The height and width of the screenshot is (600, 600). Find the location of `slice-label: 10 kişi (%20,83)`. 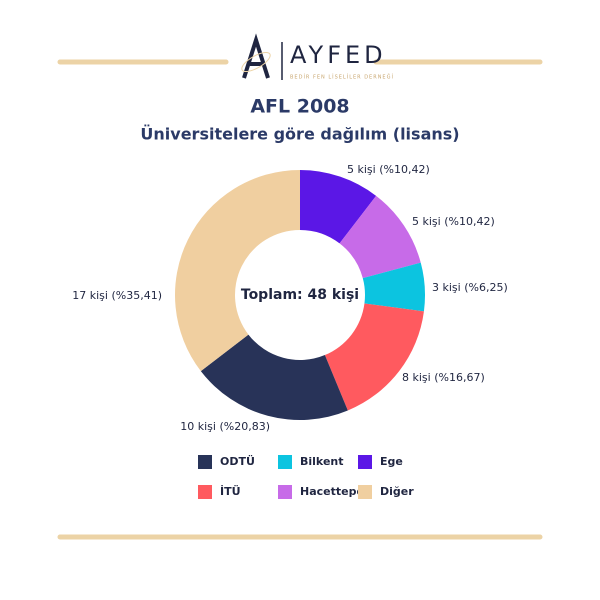

slice-label: 10 kişi (%20,83) is located at coordinates (225, 426).